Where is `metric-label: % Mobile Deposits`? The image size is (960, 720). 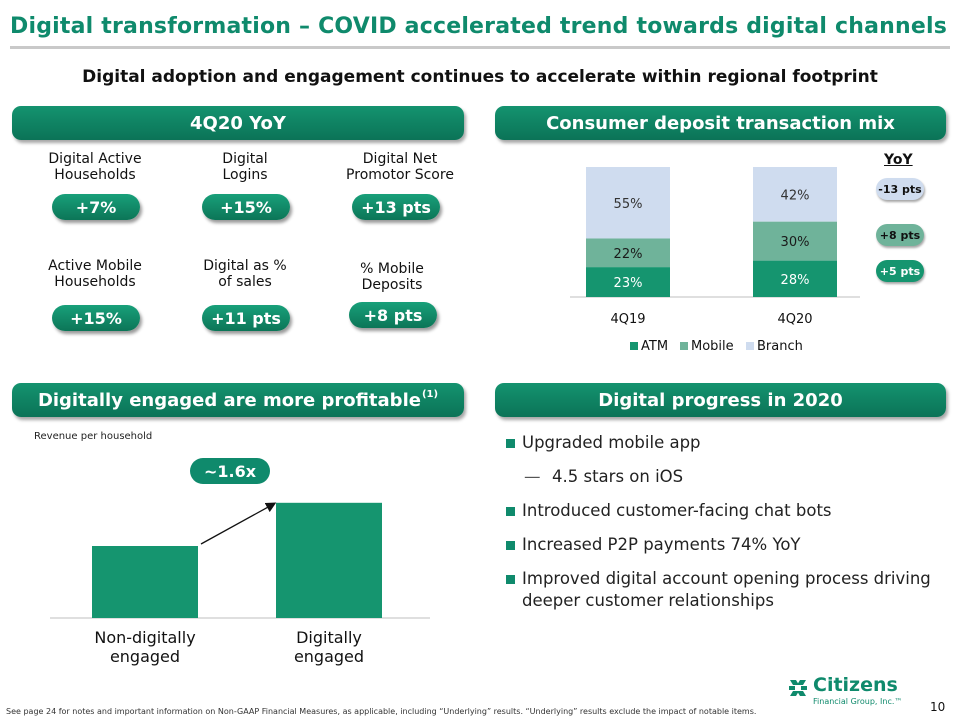 metric-label: % Mobile Deposits is located at coordinates (392, 277).